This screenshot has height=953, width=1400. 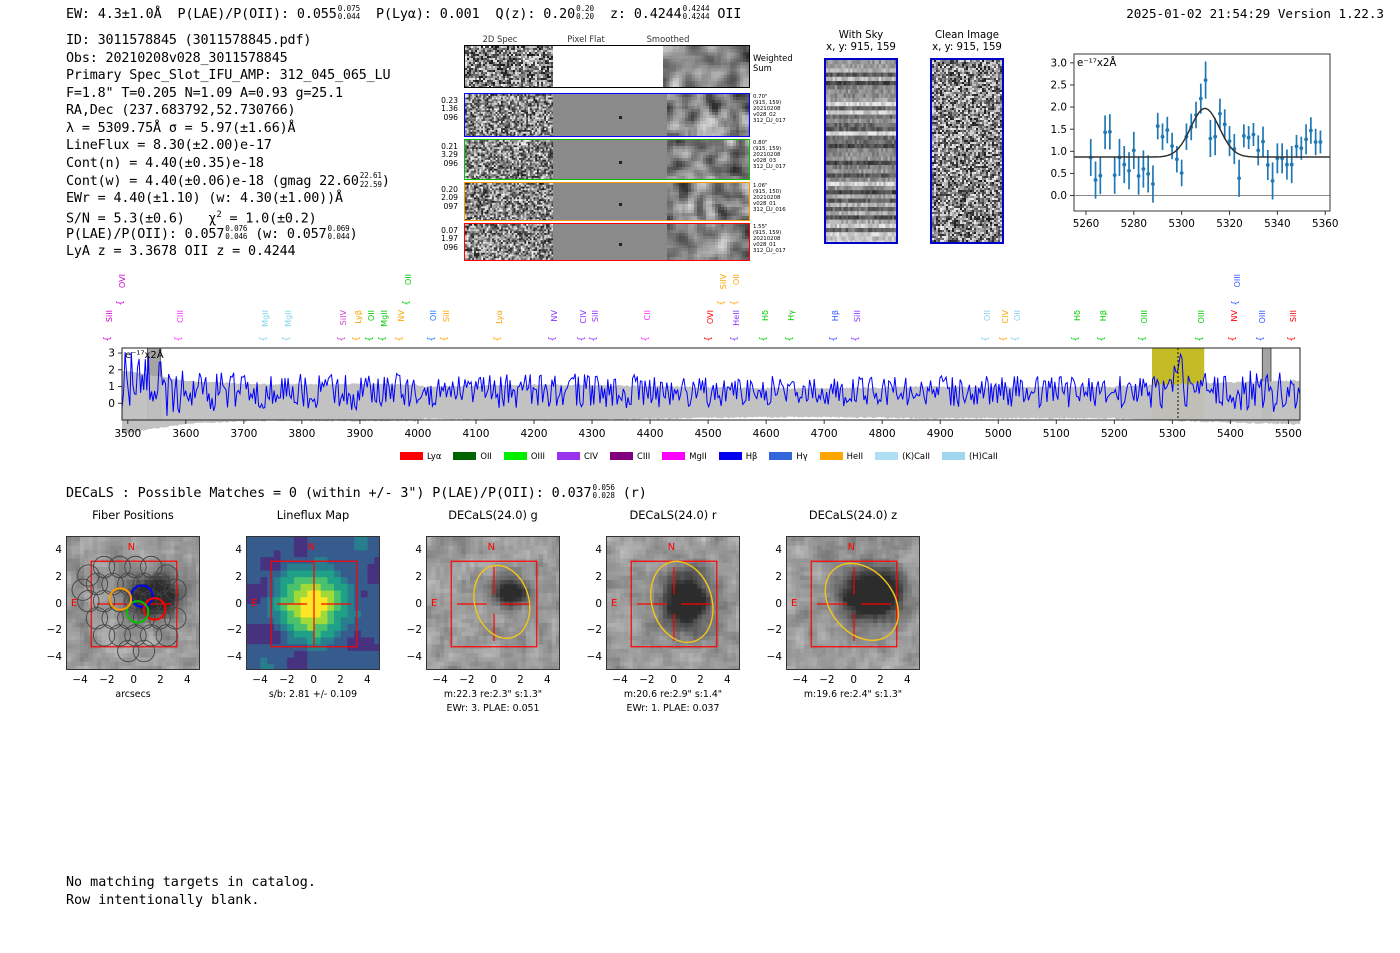 I want to click on fiber-stat-2-1: 2.09, so click(x=449, y=198).